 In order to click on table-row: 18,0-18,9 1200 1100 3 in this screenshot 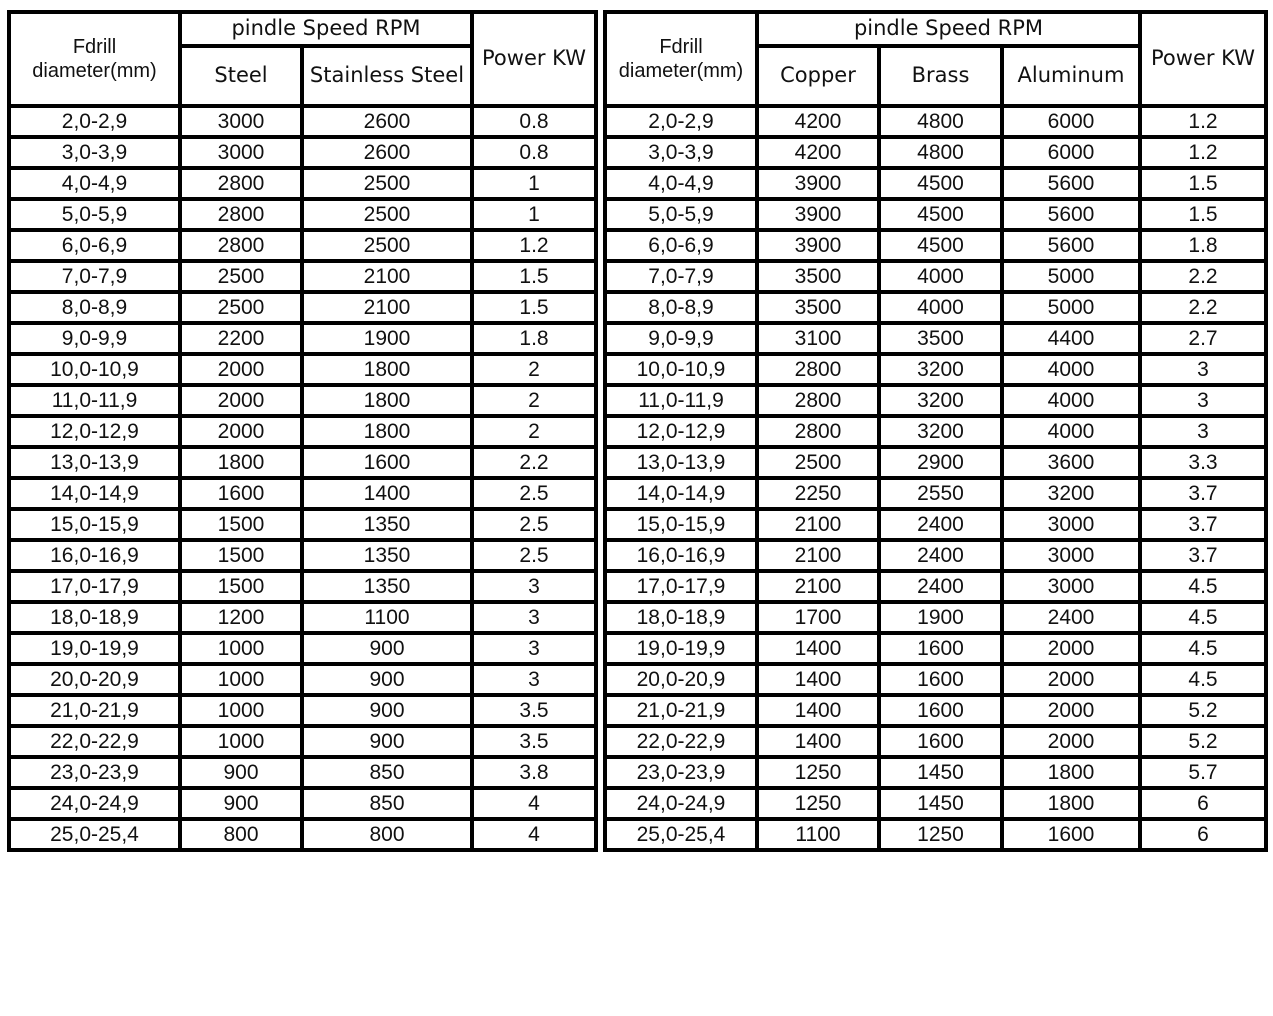, I will do `click(302, 617)`.